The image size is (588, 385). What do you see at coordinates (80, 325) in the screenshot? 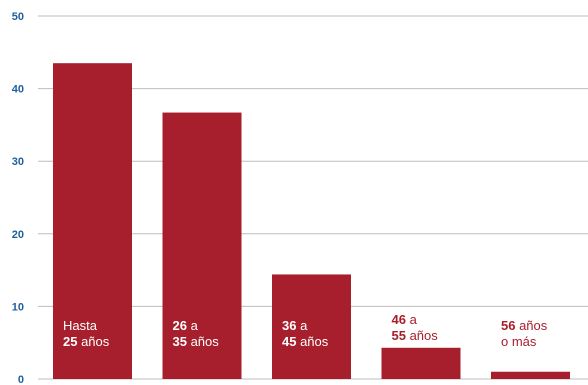
I see `bar-label-line1: Hasta` at bounding box center [80, 325].